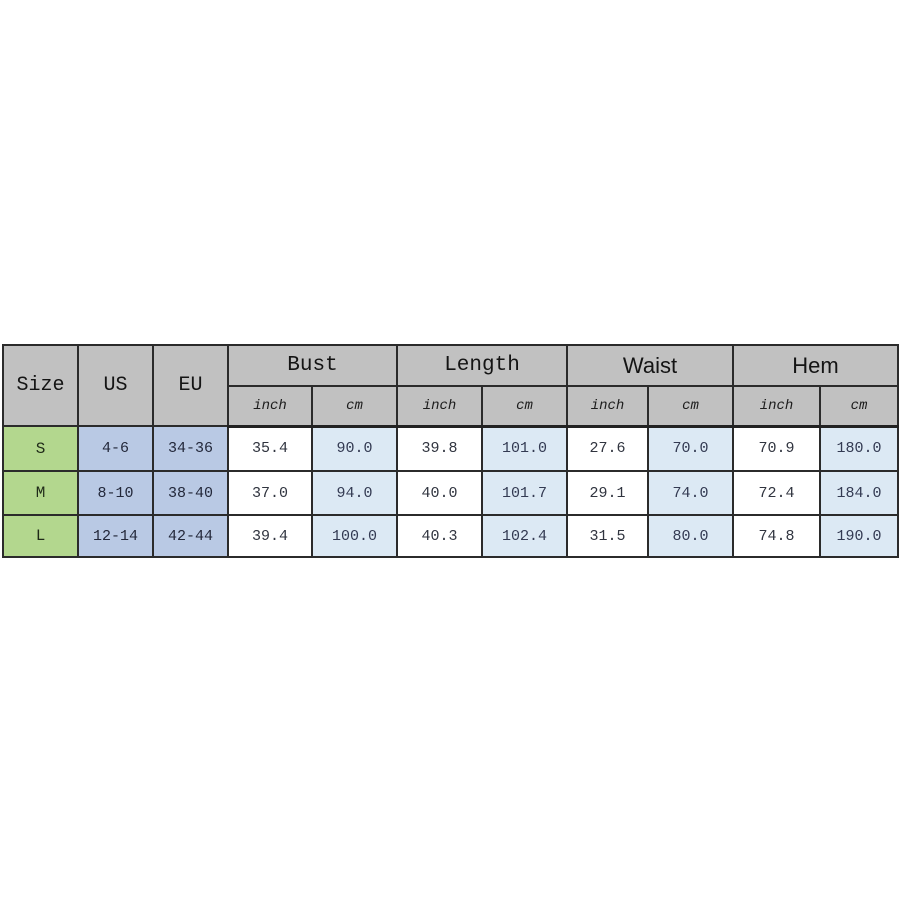 Image resolution: width=900 pixels, height=900 pixels. What do you see at coordinates (190, 385) in the screenshot?
I see `header-eu: EU` at bounding box center [190, 385].